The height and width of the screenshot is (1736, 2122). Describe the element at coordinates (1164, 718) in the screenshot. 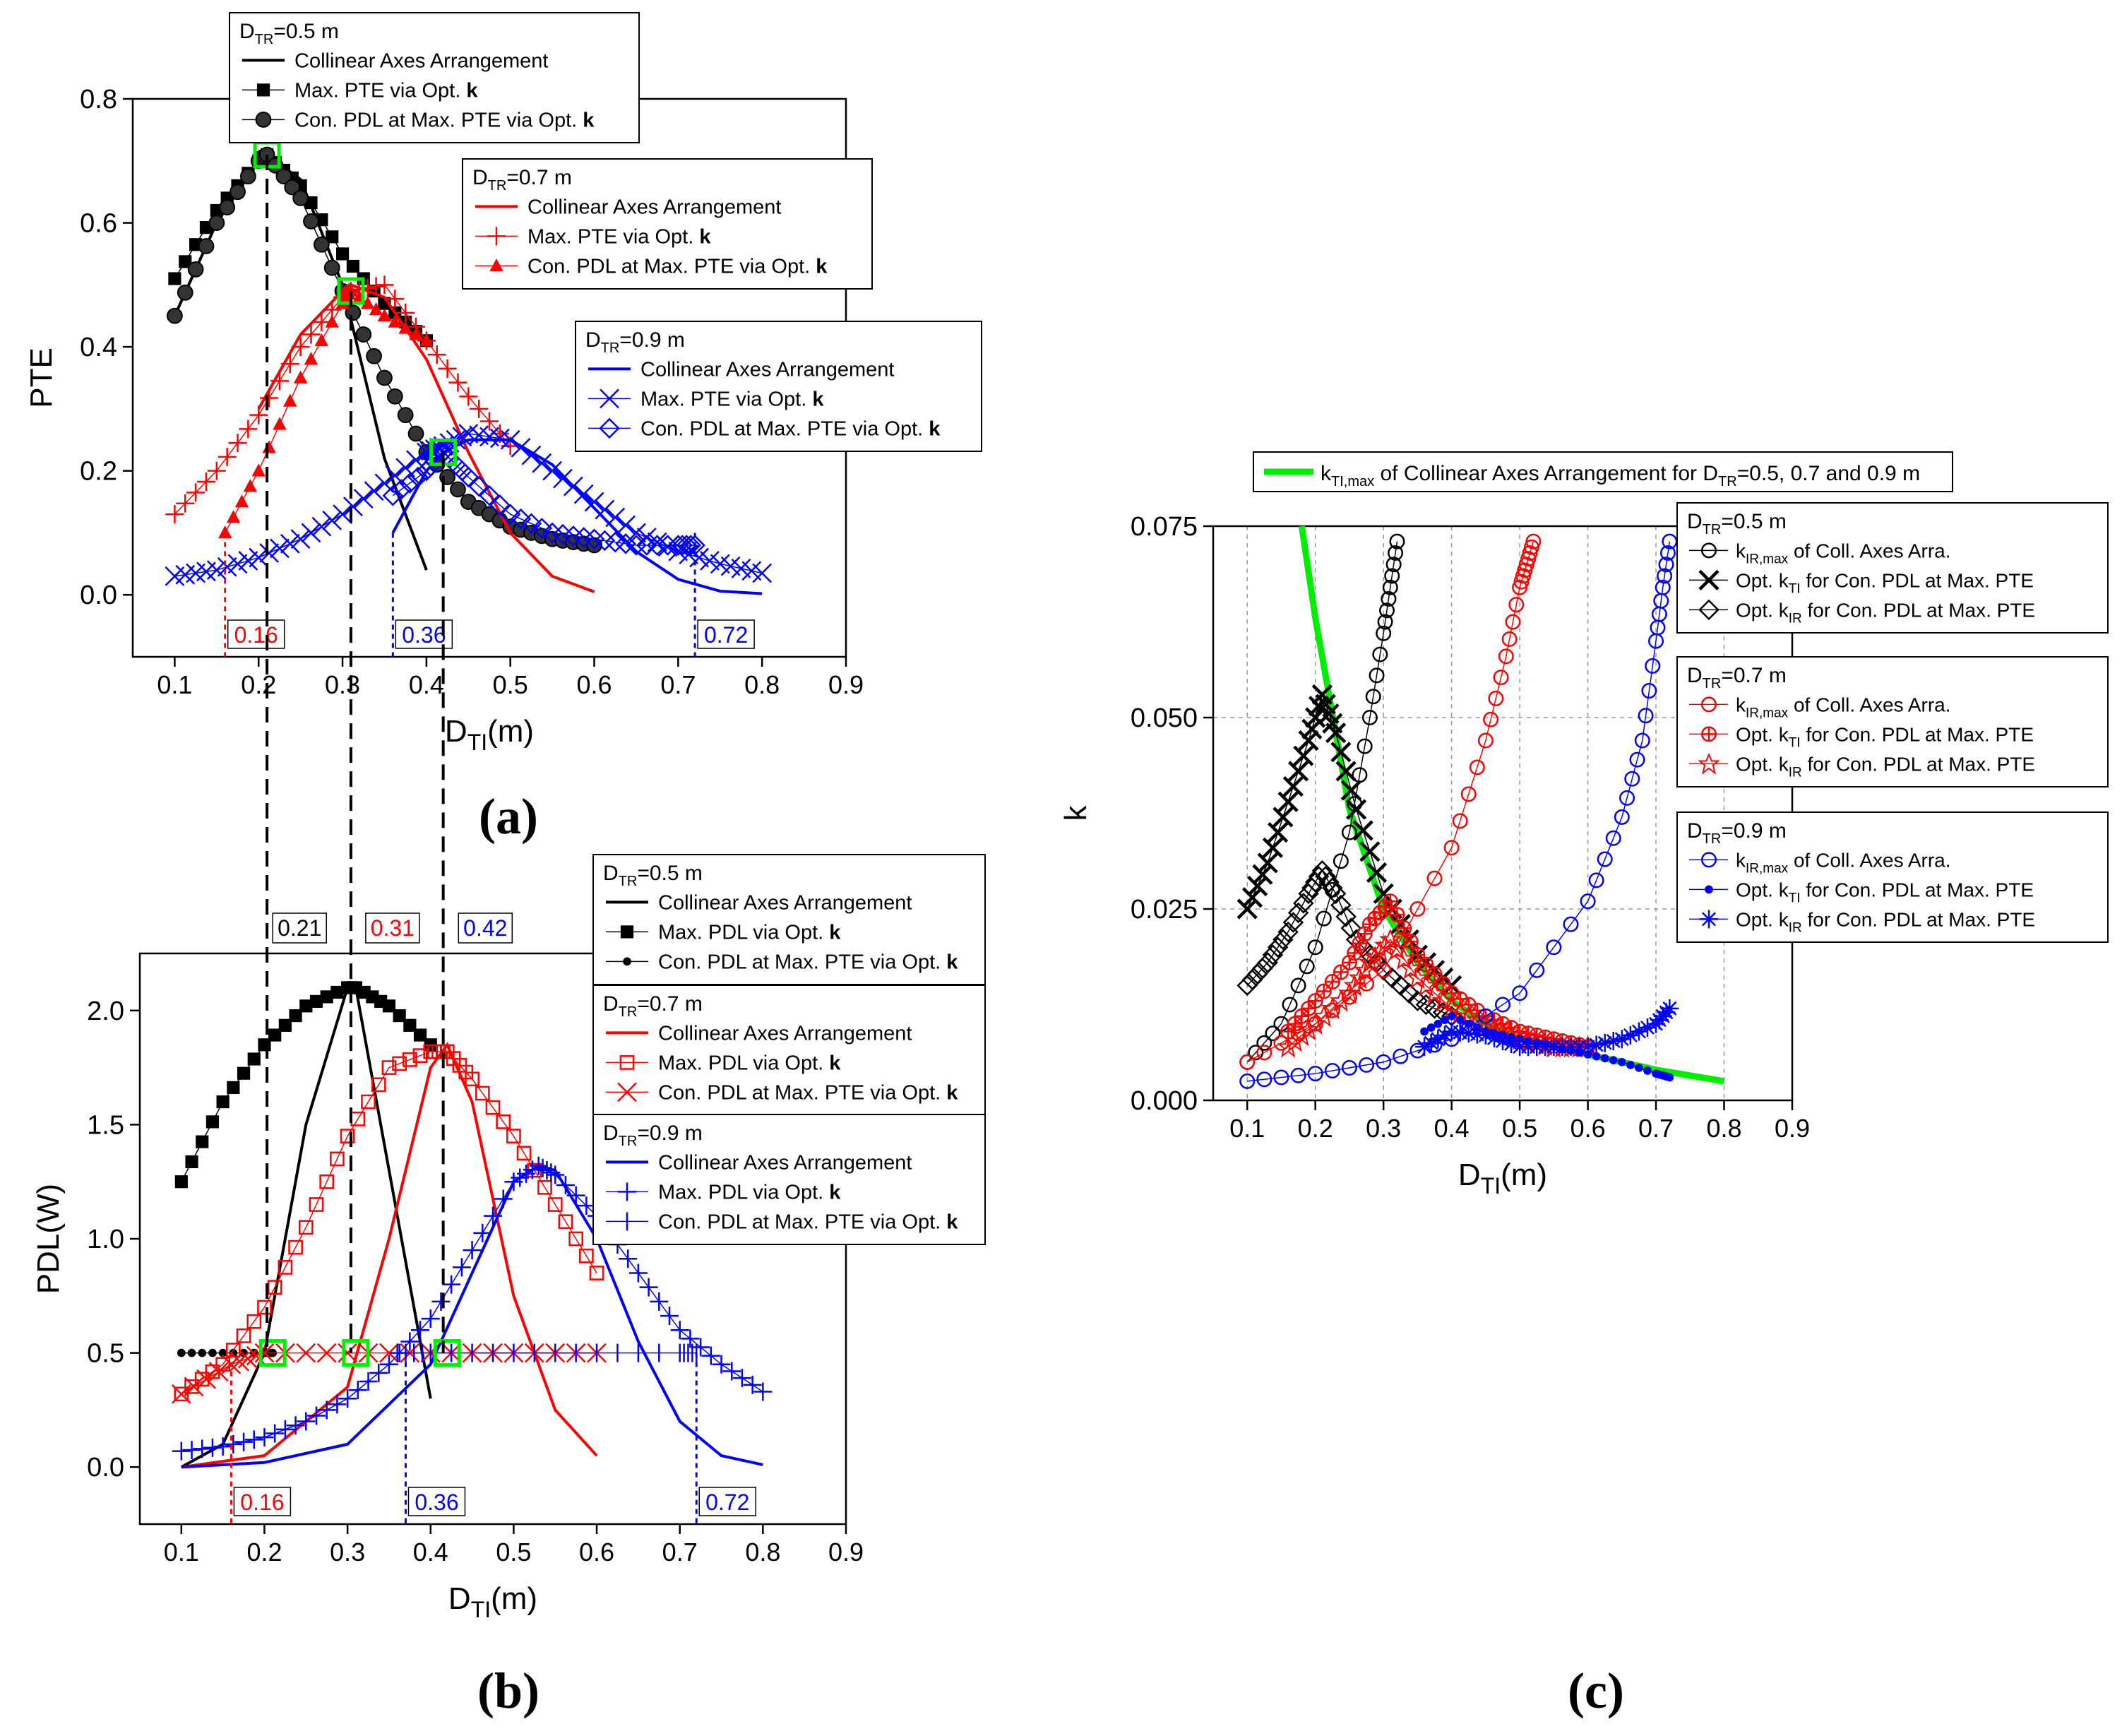

I see `y-tick-label: 0.050` at that location.